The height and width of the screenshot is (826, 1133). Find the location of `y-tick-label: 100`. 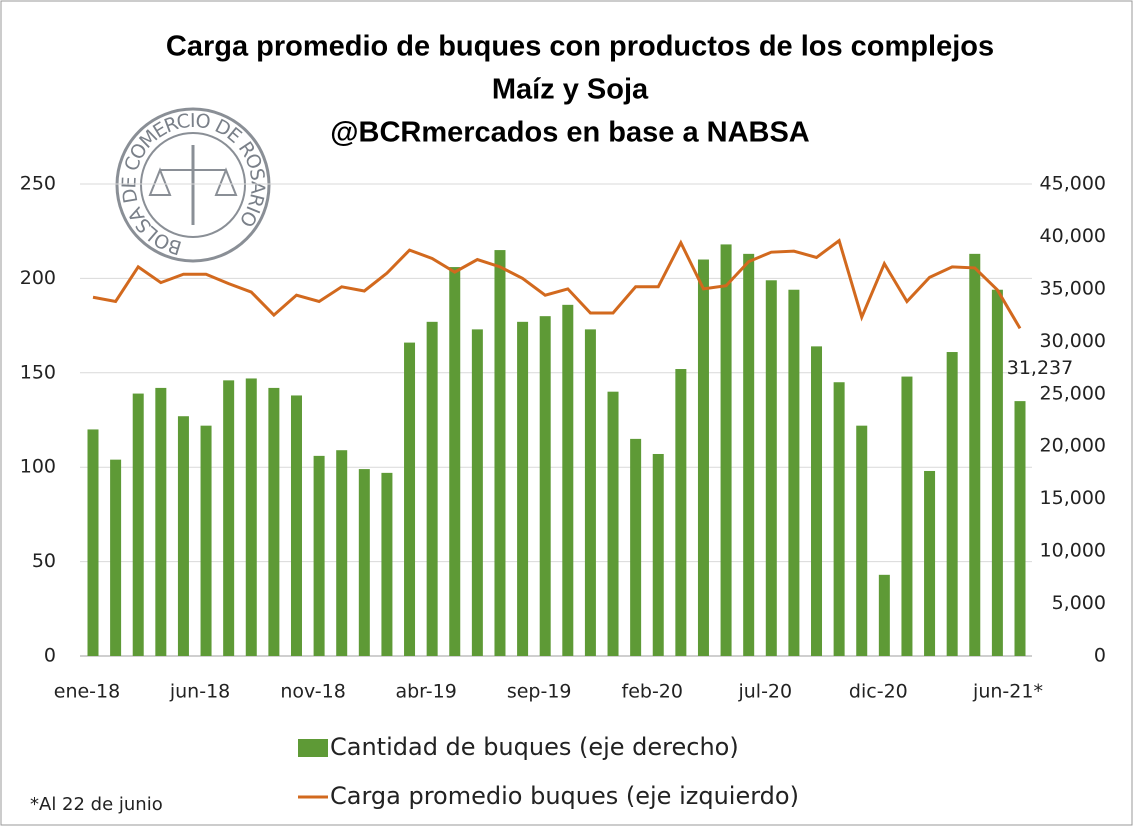

y-tick-label: 100 is located at coordinates (38, 467).